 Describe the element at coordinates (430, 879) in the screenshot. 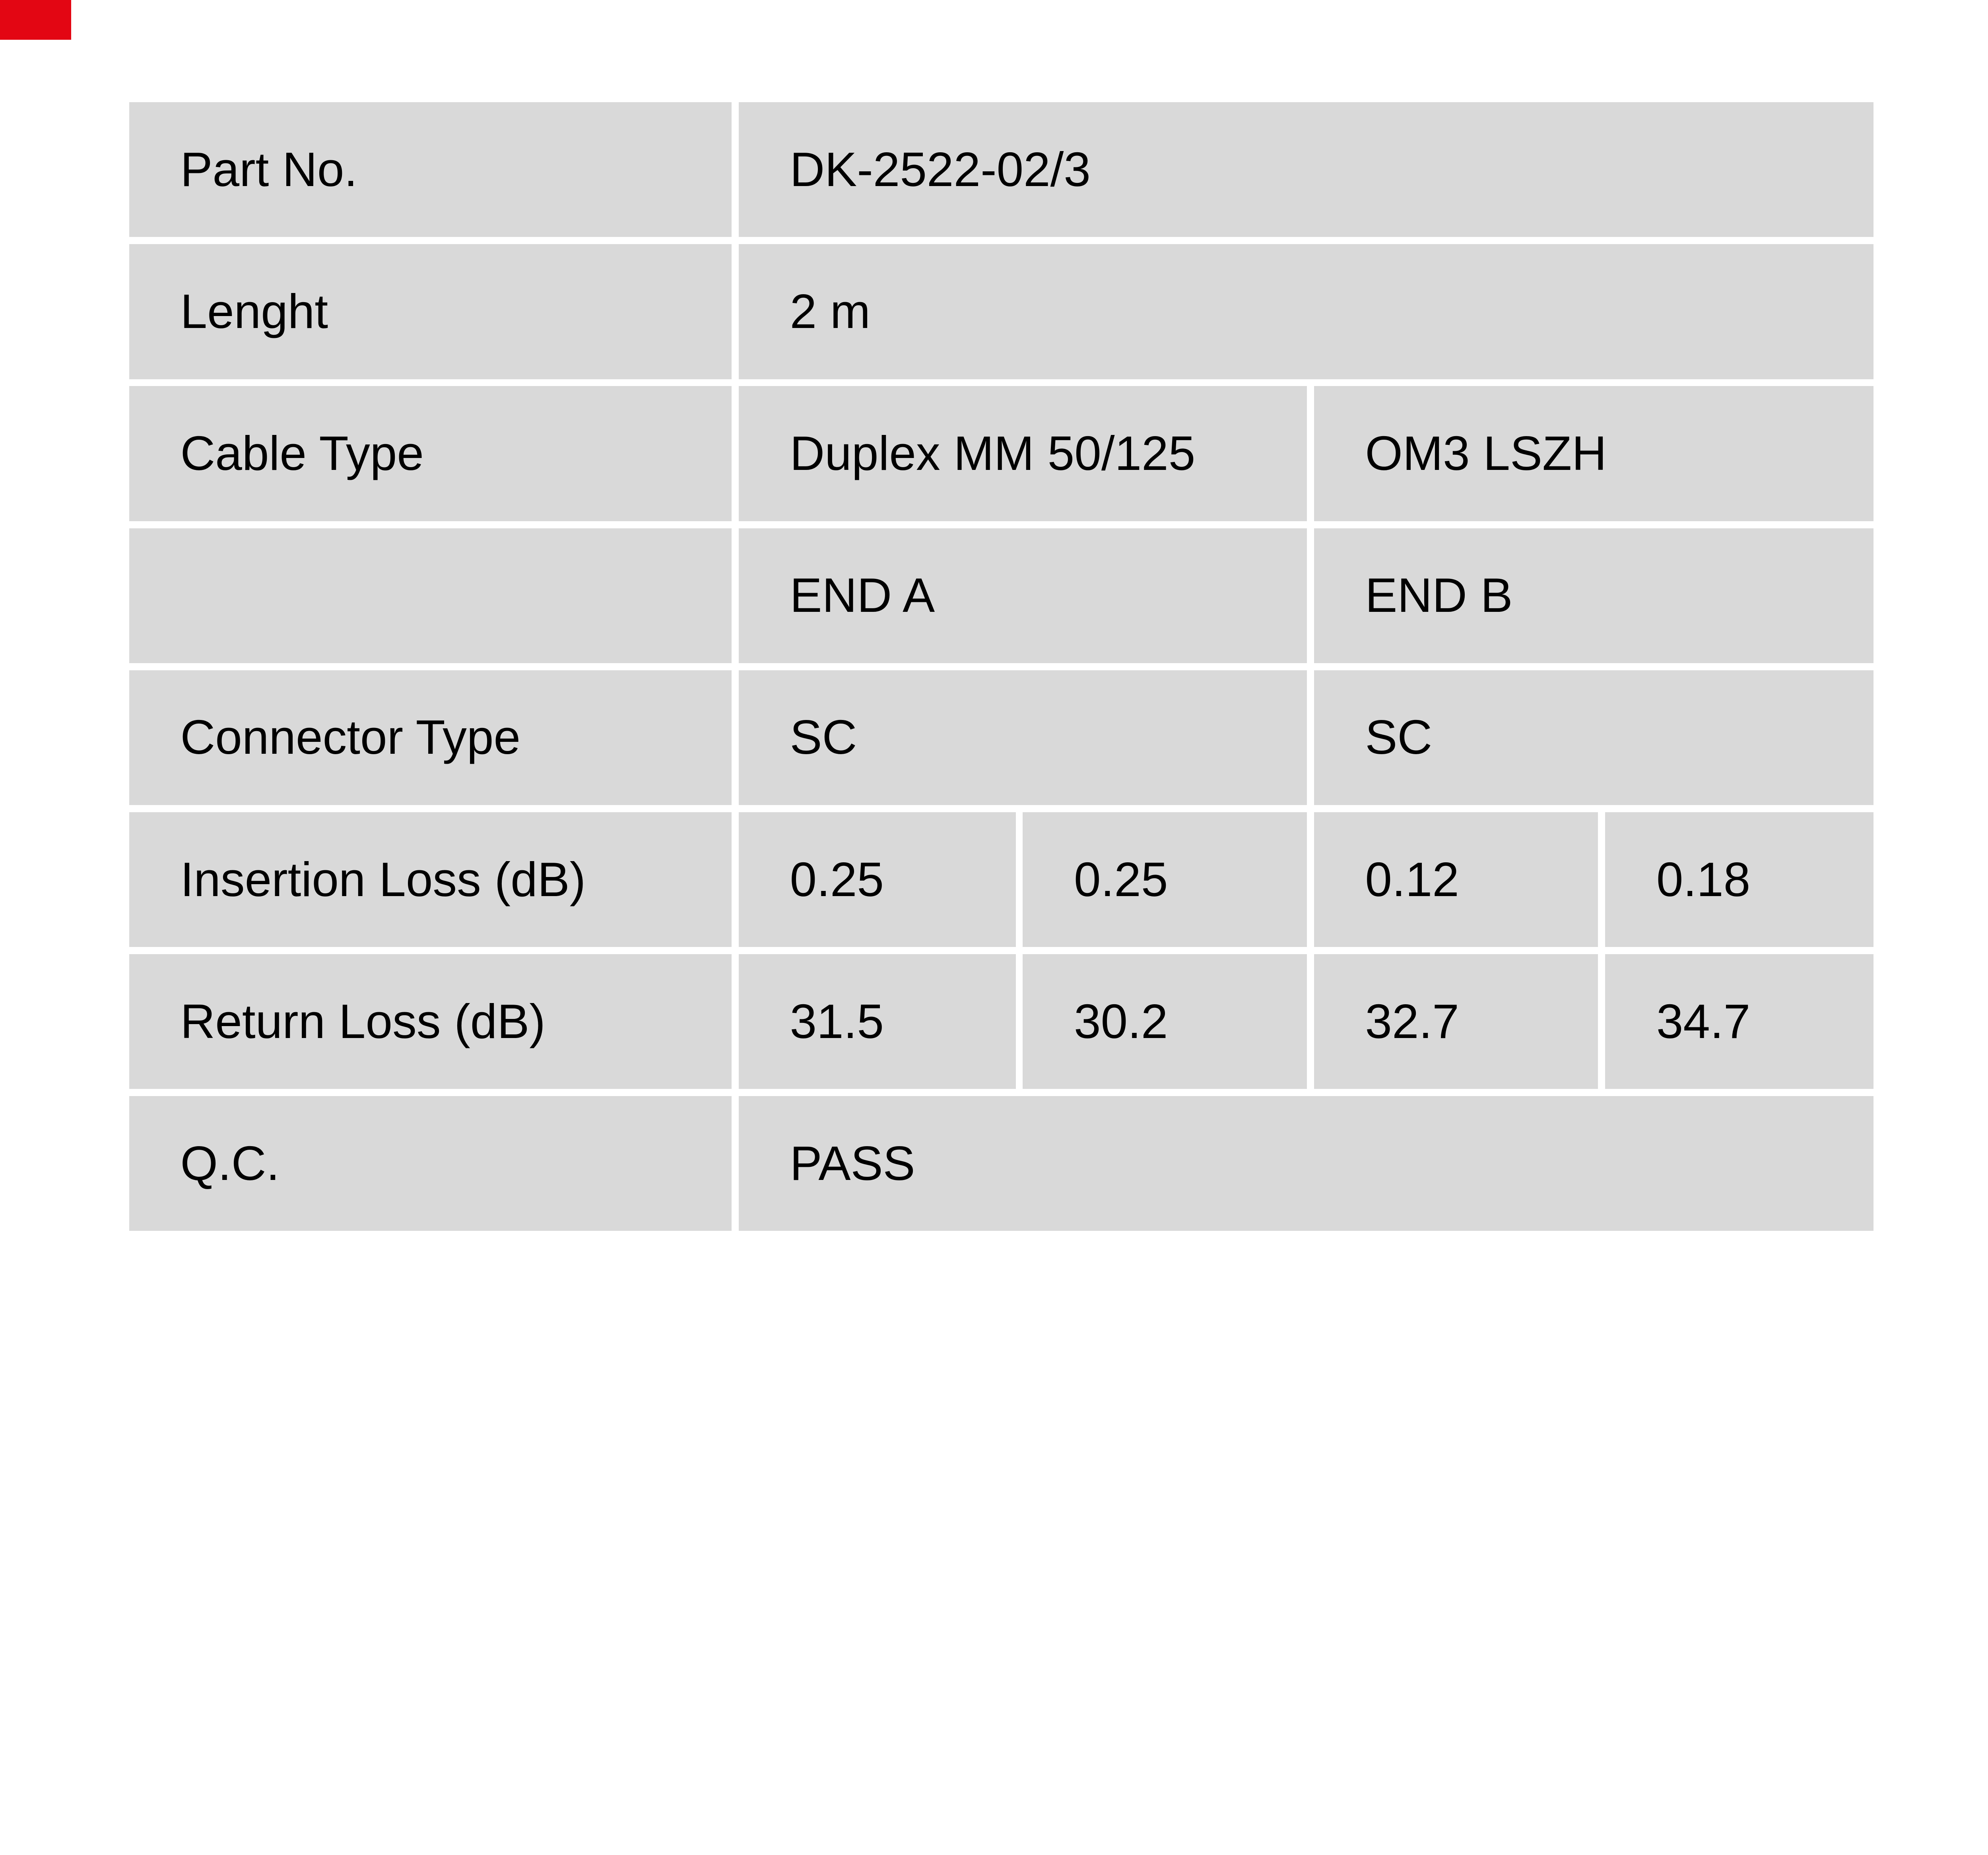

I see `label-insertion-loss: Insertion Loss (dB)` at that location.